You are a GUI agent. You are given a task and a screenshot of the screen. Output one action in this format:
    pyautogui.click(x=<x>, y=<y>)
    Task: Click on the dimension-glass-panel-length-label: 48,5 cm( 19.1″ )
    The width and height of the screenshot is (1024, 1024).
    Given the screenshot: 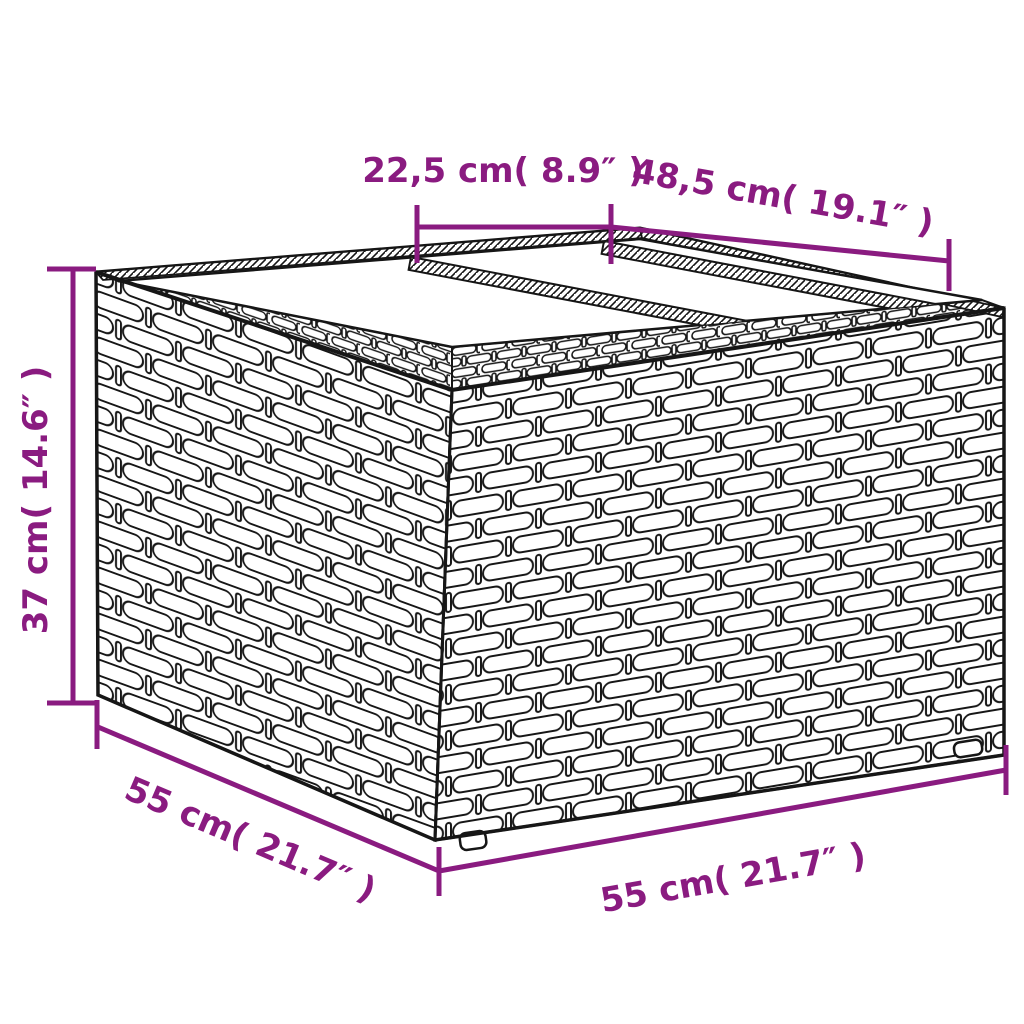 What is the action you would take?
    pyautogui.click(x=782, y=197)
    